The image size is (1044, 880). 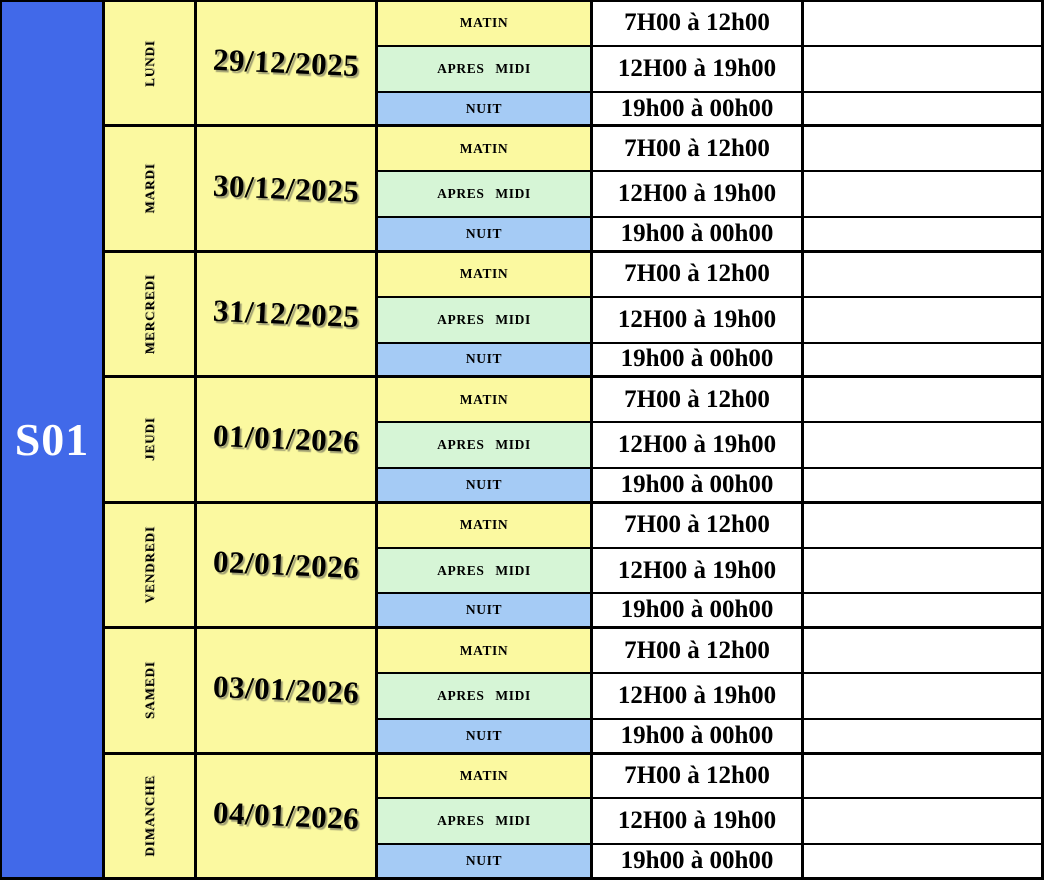 What do you see at coordinates (485, 274) in the screenshot?
I see `shift-label-cell: MATIN` at bounding box center [485, 274].